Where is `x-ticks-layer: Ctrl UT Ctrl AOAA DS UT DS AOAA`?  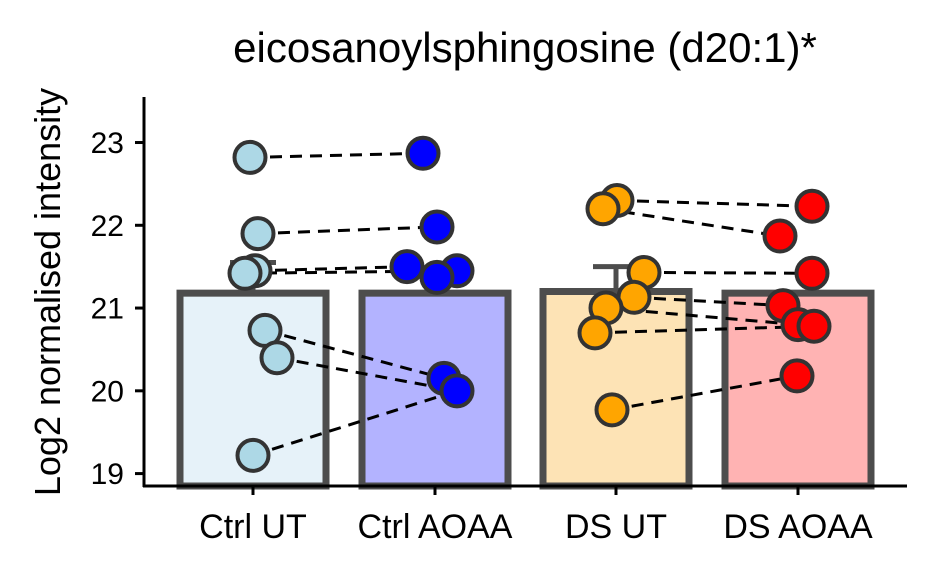
x-ticks-layer: Ctrl UT Ctrl AOAA DS UT DS AOAA is located at coordinates (536, 516).